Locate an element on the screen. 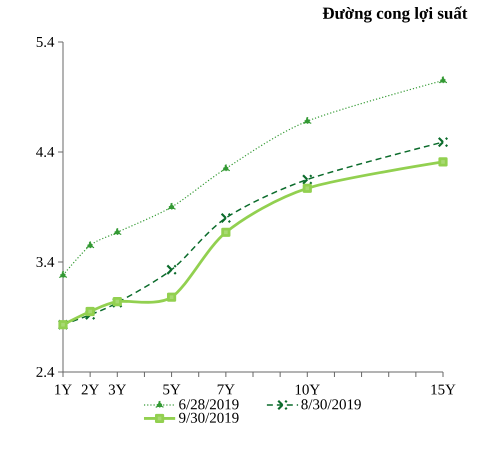 Image resolution: width=479 pixels, height=450 pixels. x-tick-label: 10Y is located at coordinates (308, 389).